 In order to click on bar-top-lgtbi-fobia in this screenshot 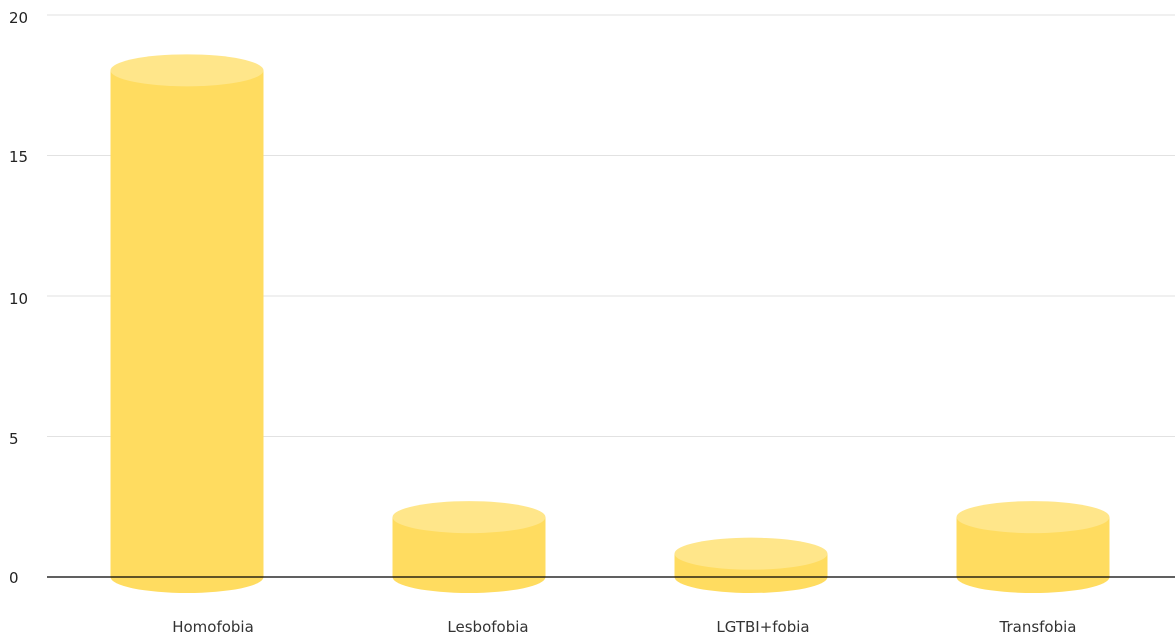, I will do `click(751, 553)`.